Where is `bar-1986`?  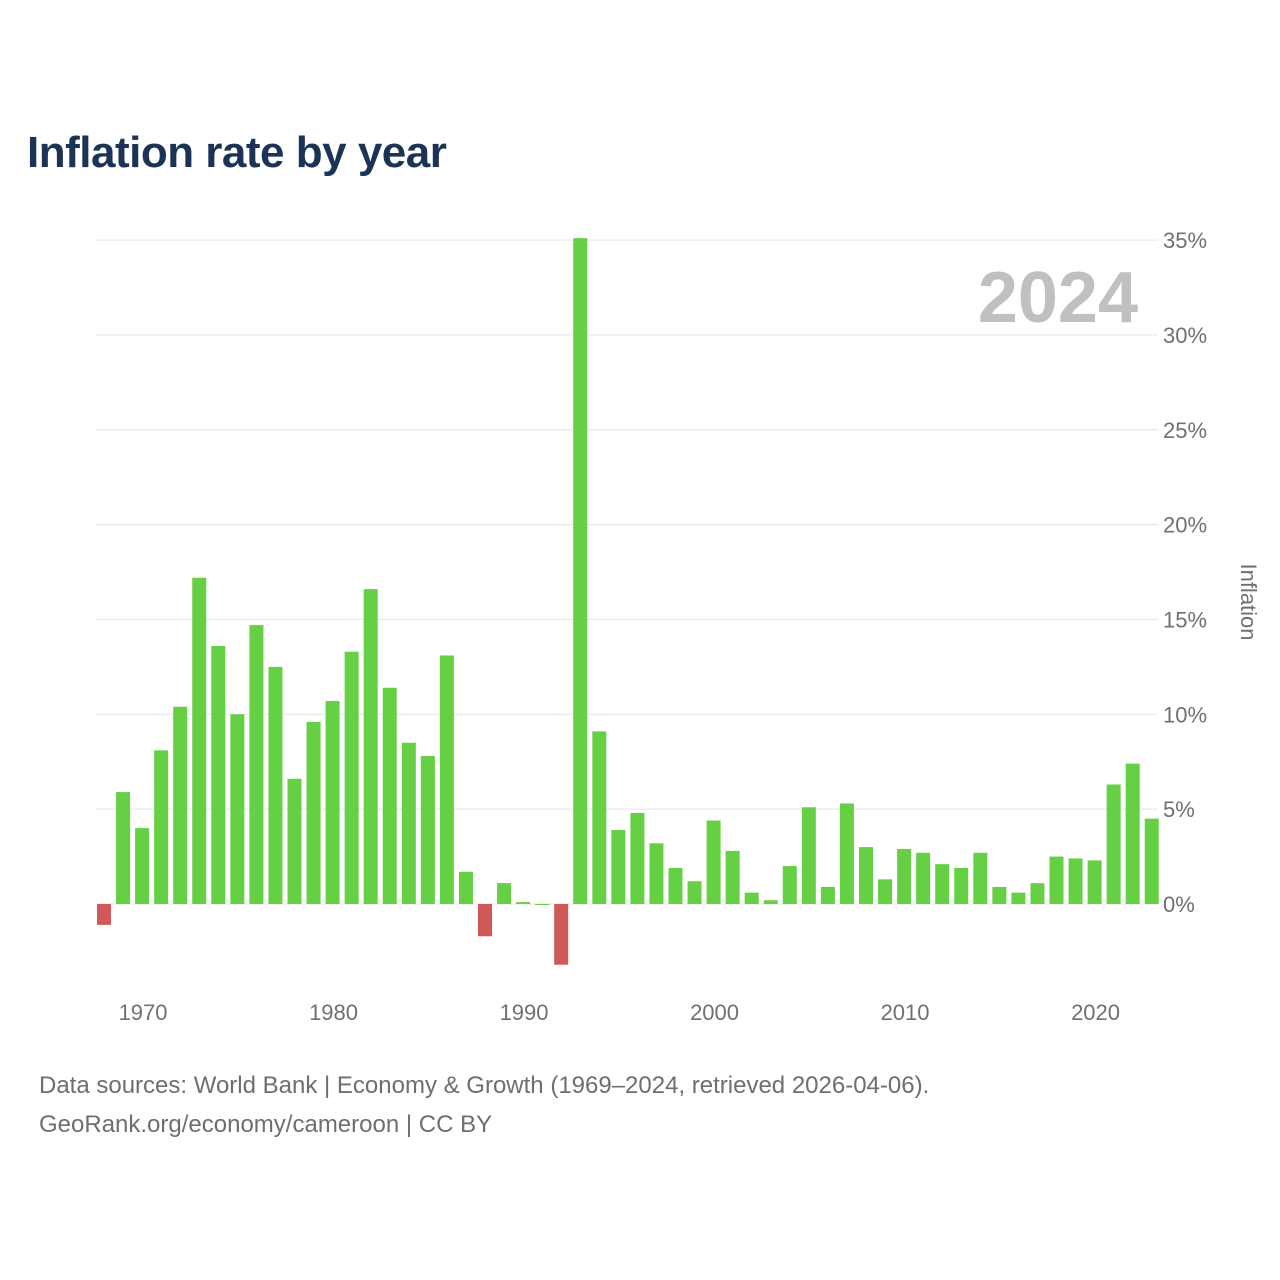 bar-1986 is located at coordinates (427, 830).